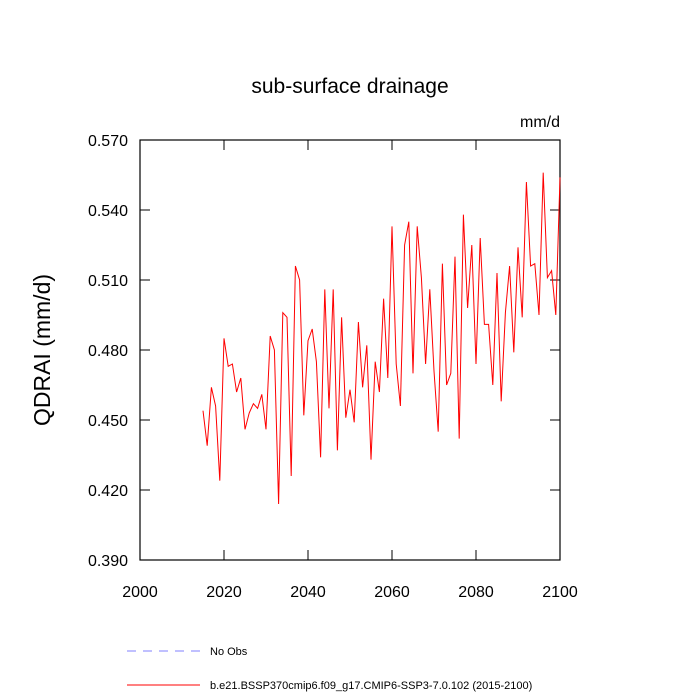  What do you see at coordinates (308, 592) in the screenshot?
I see `x-tick-label: 2040` at bounding box center [308, 592].